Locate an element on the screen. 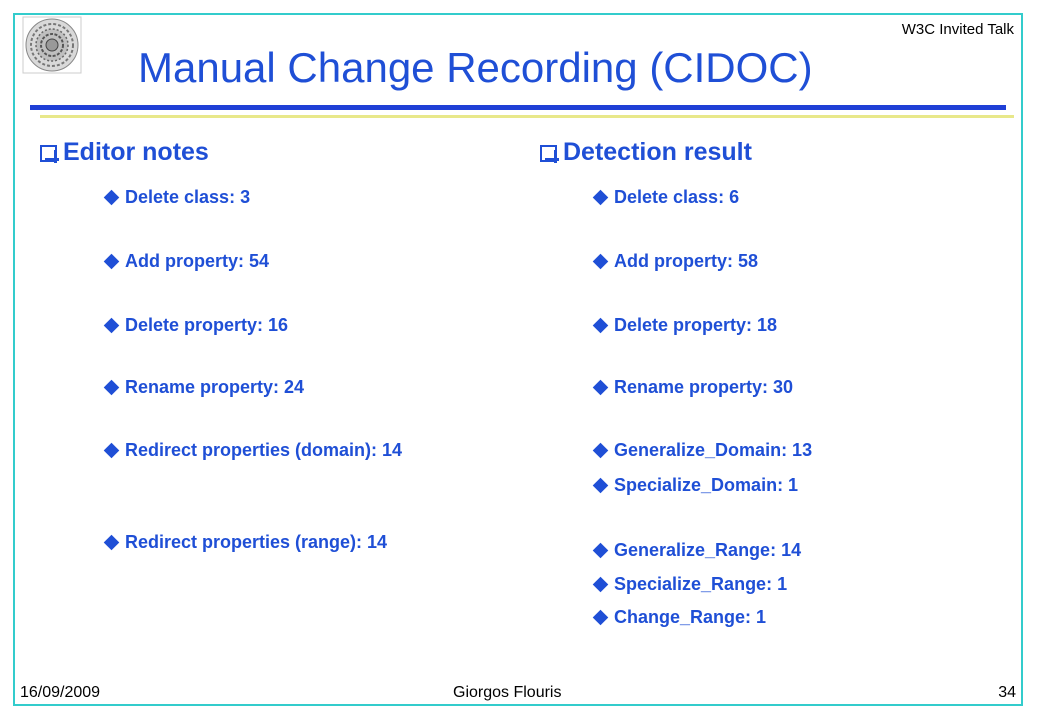  list-item-label: Change_Range: 1 is located at coordinates (690, 617).